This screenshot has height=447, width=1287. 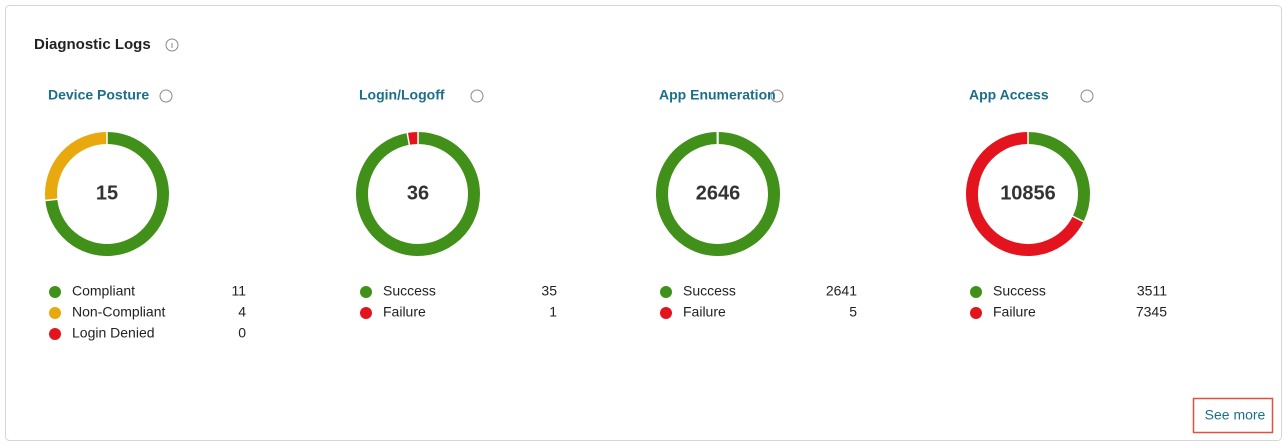 What do you see at coordinates (553, 312) in the screenshot?
I see `legend-value: 1` at bounding box center [553, 312].